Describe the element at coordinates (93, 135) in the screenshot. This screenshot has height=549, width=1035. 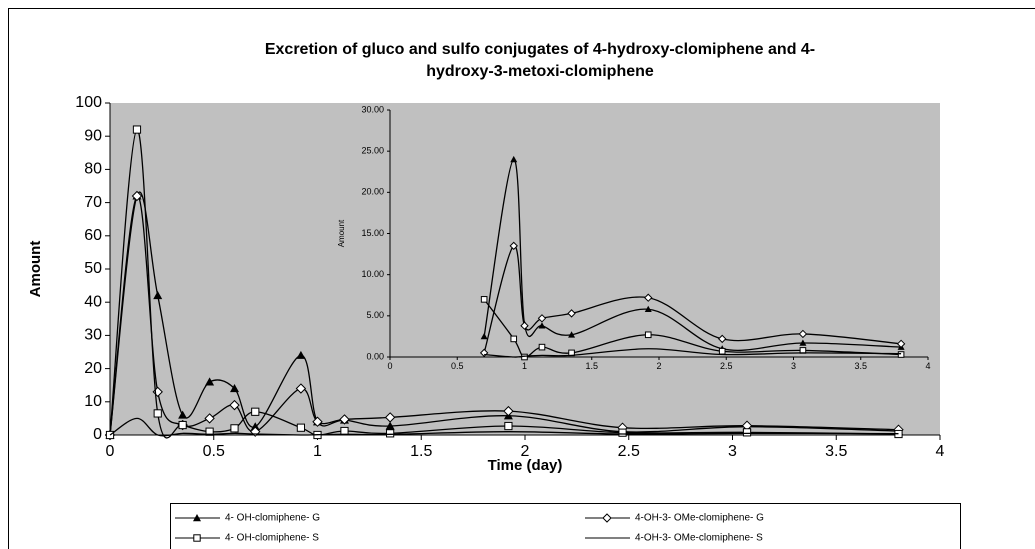
I see `y-tick-label: 90` at that location.